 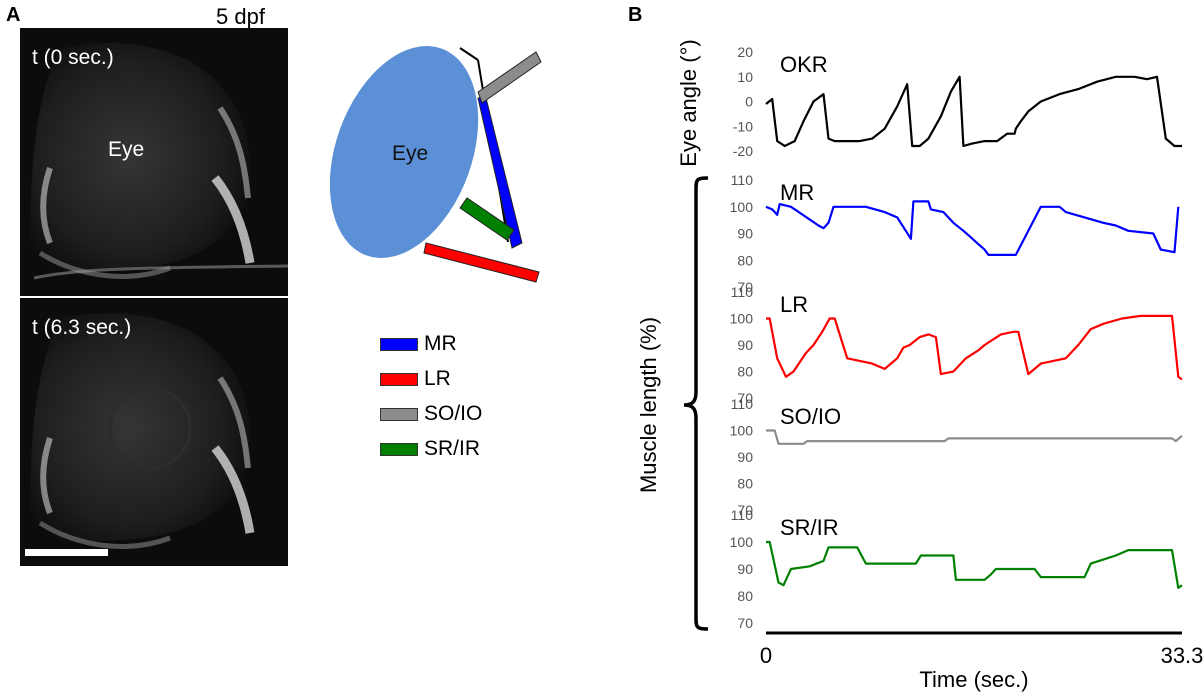 What do you see at coordinates (440, 343) in the screenshot?
I see `legend-label-mr: MR` at bounding box center [440, 343].